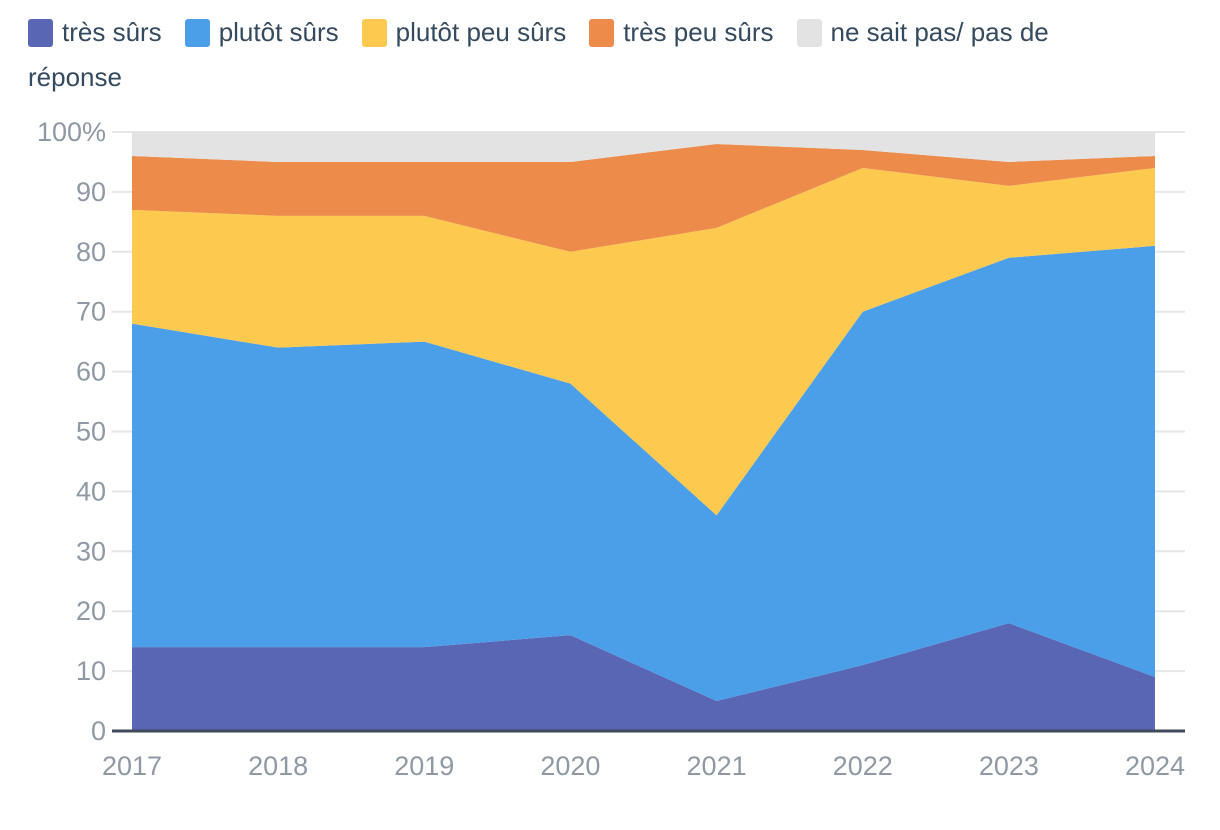 The width and height of the screenshot is (1220, 830). Describe the element at coordinates (698, 32) in the screenshot. I see `legend-label-3: très peu sûrs` at that location.